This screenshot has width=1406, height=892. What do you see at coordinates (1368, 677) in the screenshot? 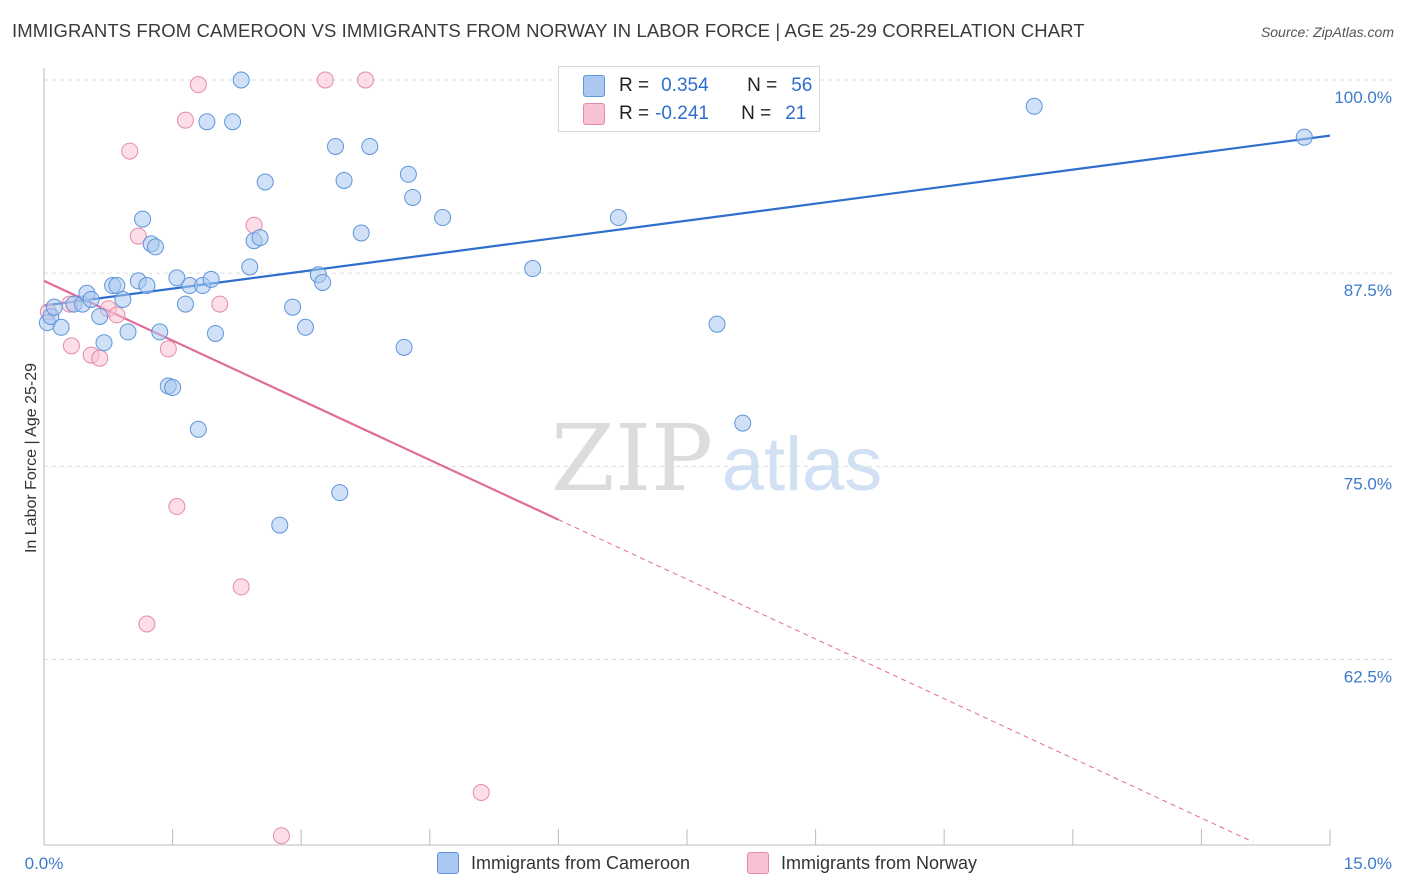
I see `y-tick-label: 62.5%` at bounding box center [1368, 677].